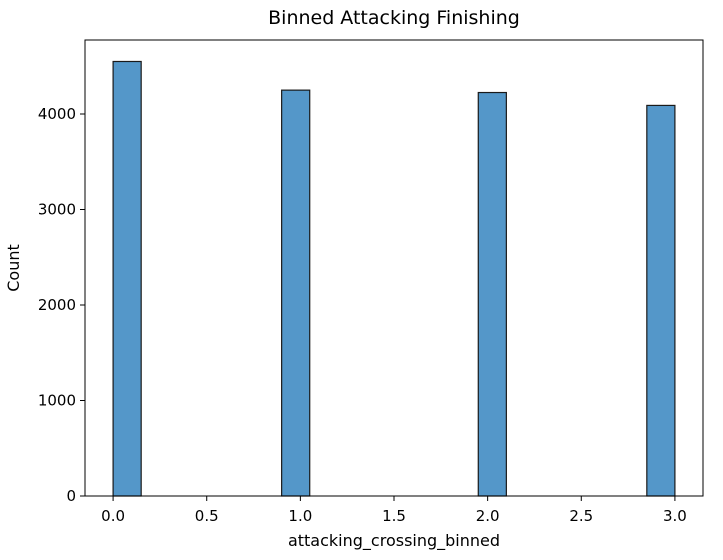  I want to click on x-tick-label: 0.5, so click(207, 516).